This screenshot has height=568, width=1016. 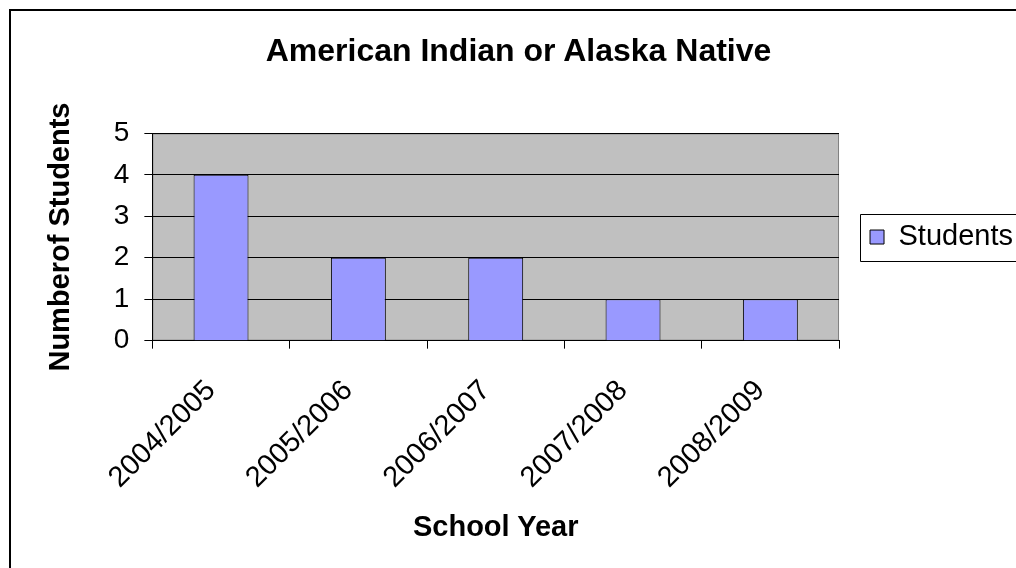 I want to click on y-tick-label: 2, so click(x=121, y=256).